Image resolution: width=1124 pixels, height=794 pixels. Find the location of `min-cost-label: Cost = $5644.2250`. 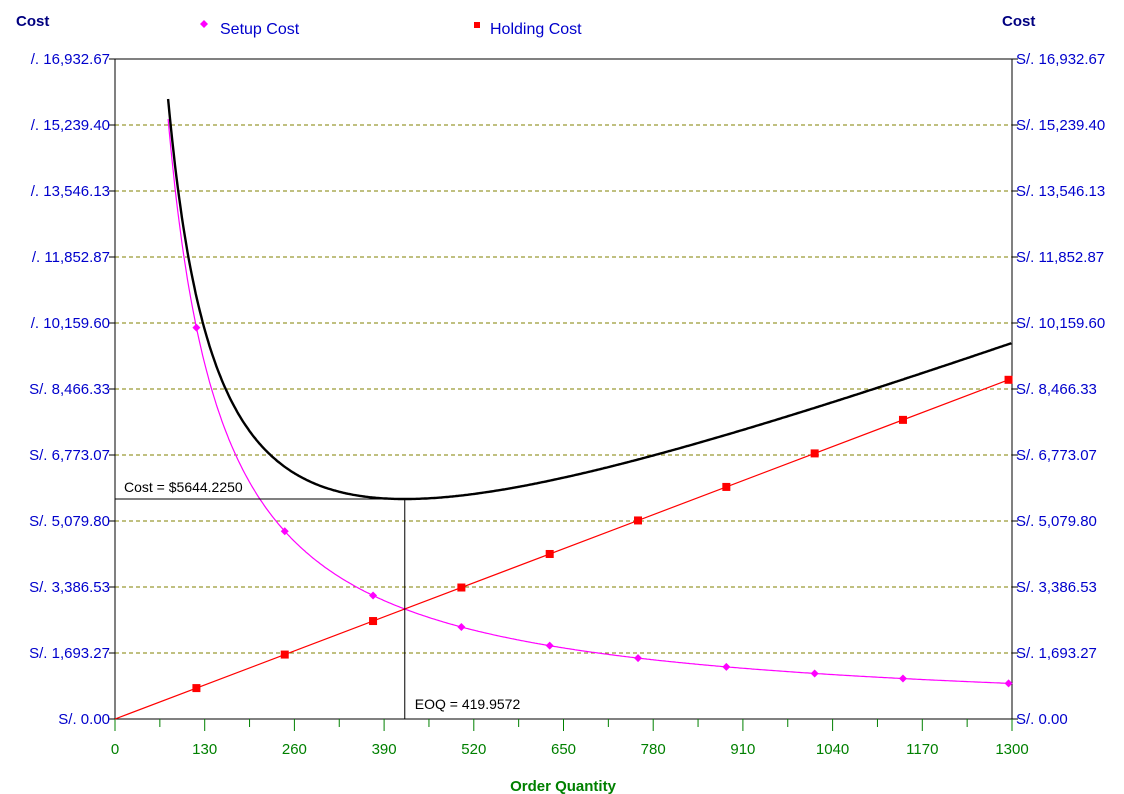

min-cost-label: Cost = $5644.2250 is located at coordinates (183, 487).